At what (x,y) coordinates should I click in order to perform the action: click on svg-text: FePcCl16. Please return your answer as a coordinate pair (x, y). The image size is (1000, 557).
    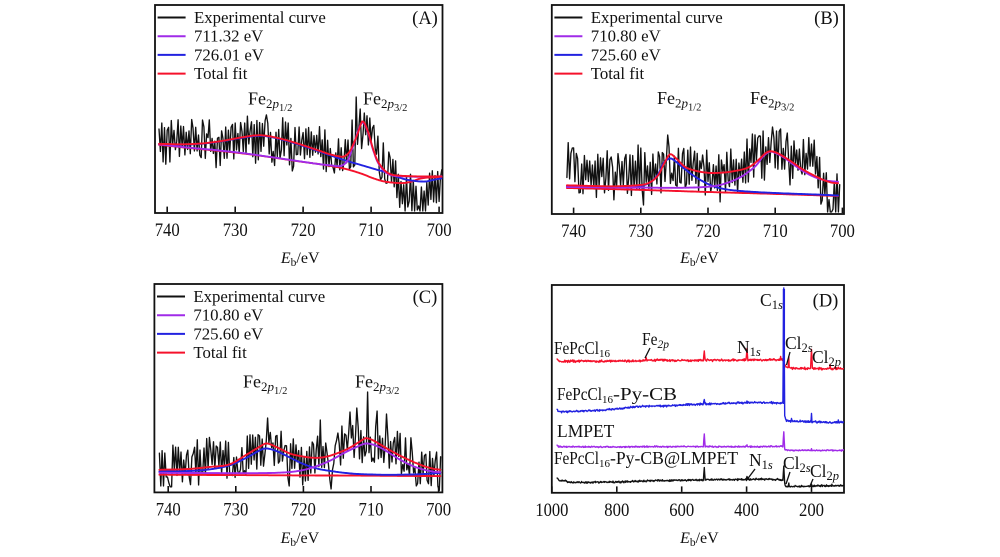
    Looking at the image, I should click on (582, 349).